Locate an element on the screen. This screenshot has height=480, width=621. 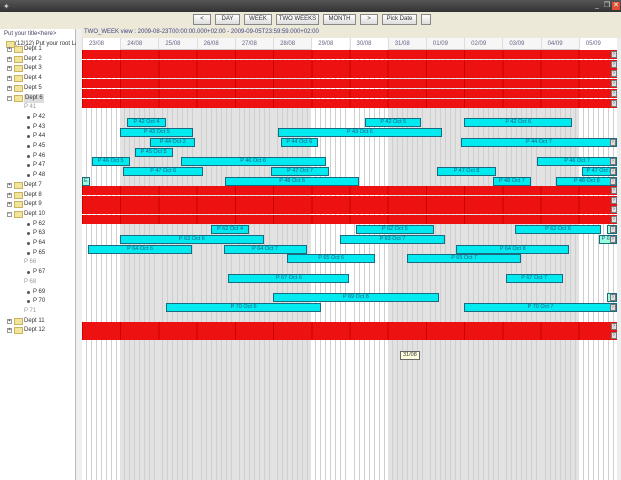
task-bar: P 42 Oct 5 is located at coordinates (393, 123).